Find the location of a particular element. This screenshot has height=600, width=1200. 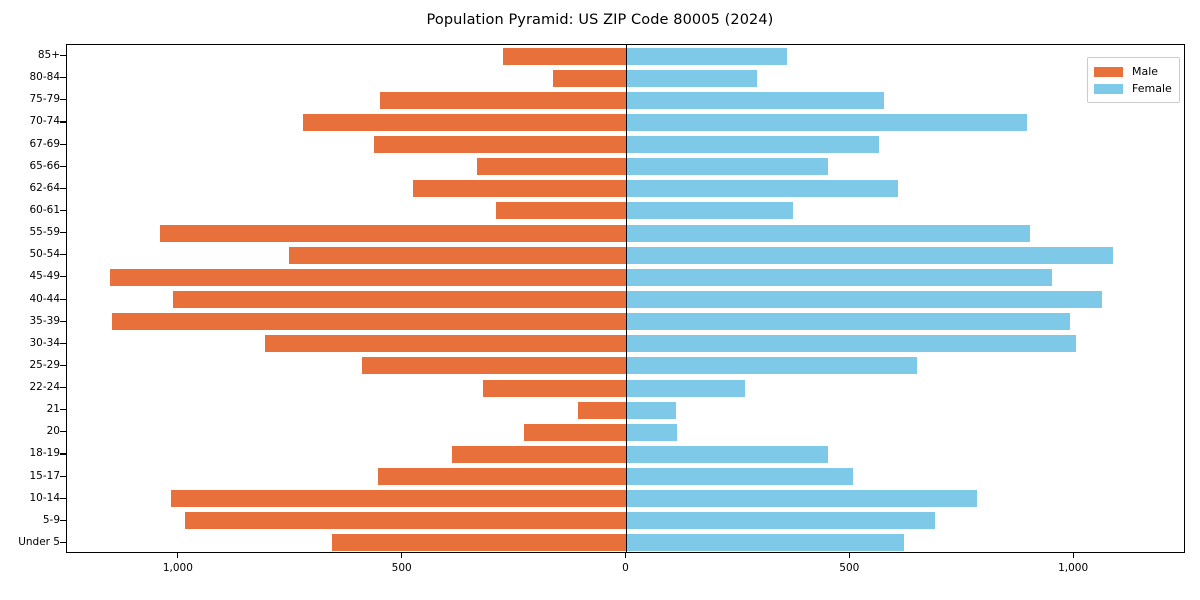

legend-item-male: Male is located at coordinates (1133, 71).